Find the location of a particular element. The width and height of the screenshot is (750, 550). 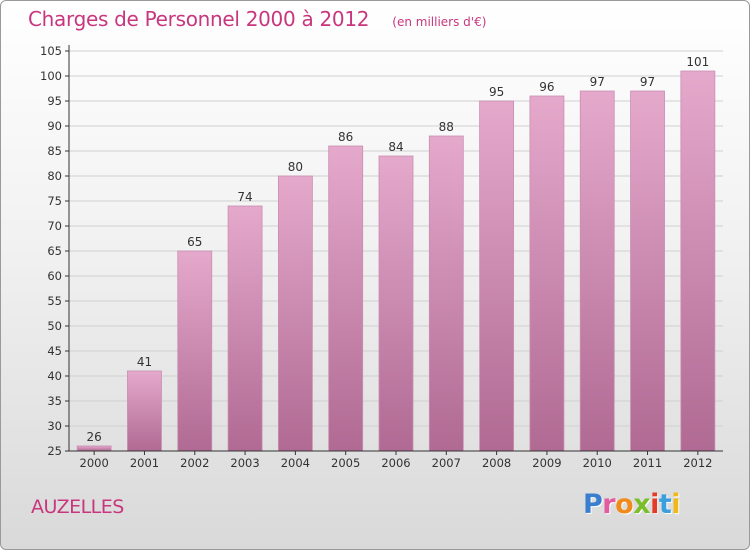

y-tick-label: 60 is located at coordinates (54, 276).